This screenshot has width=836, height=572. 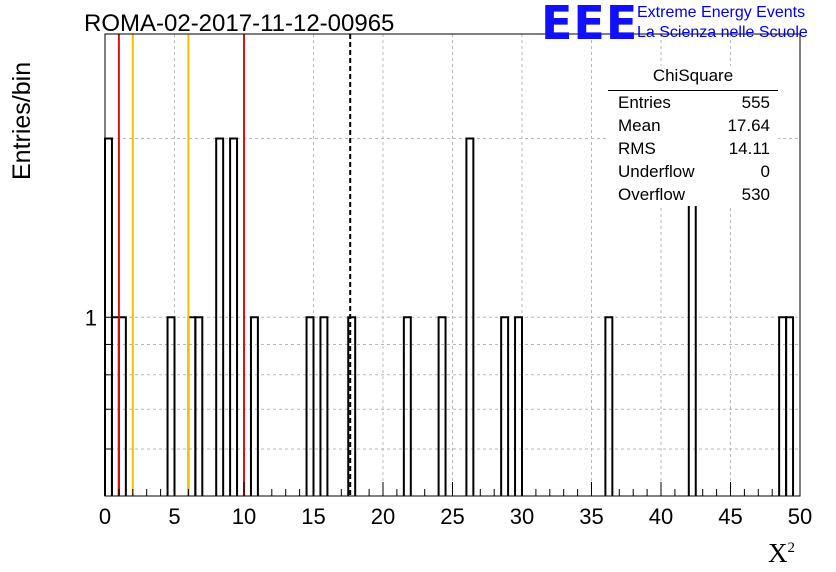 I want to click on stats-label: Underflow, so click(x=656, y=171).